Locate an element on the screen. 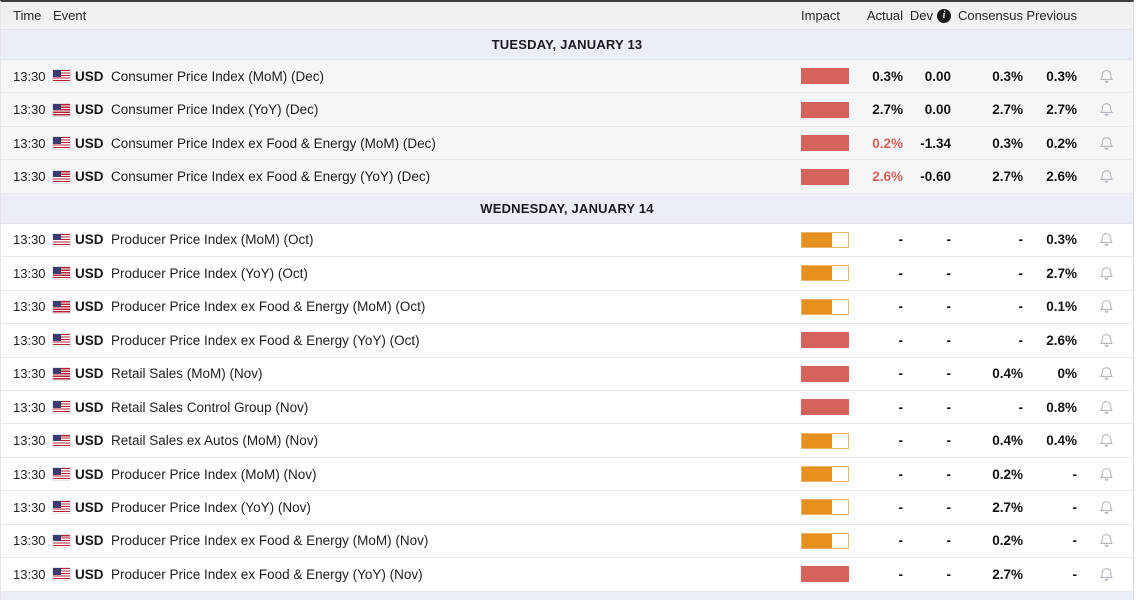 This screenshot has height=600, width=1140. event-name: Producer Price Index (MoM) (Oct) is located at coordinates (212, 240).